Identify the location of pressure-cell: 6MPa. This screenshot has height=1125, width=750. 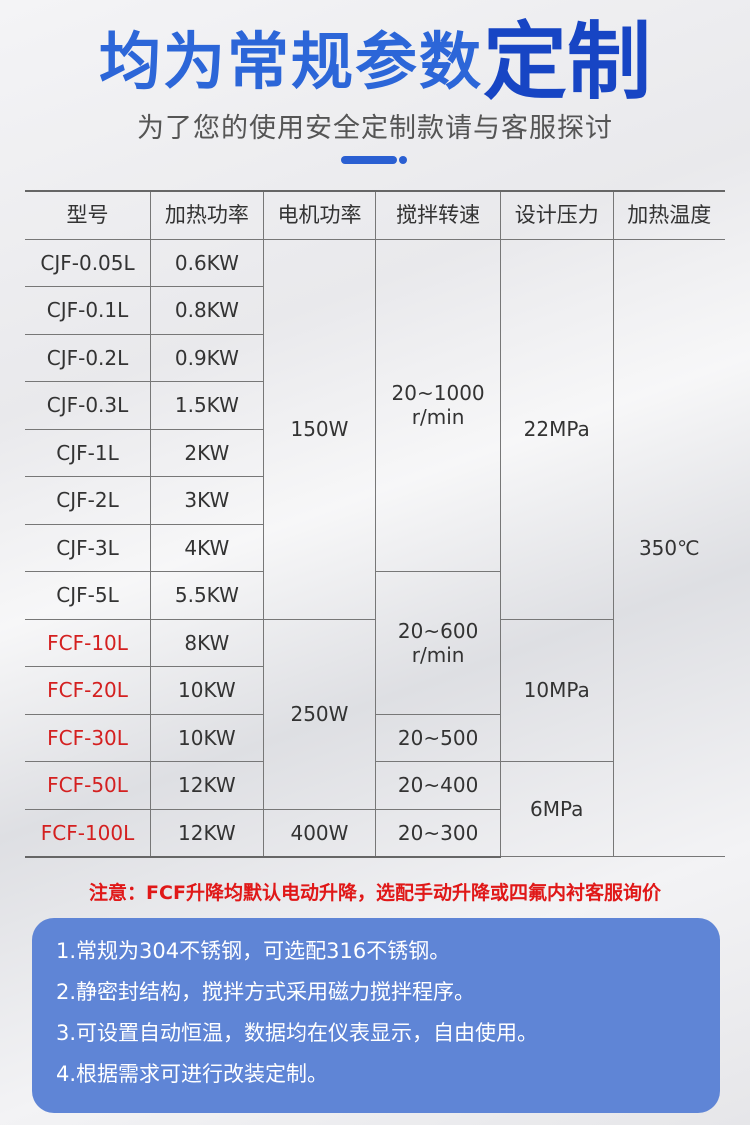
(556, 809).